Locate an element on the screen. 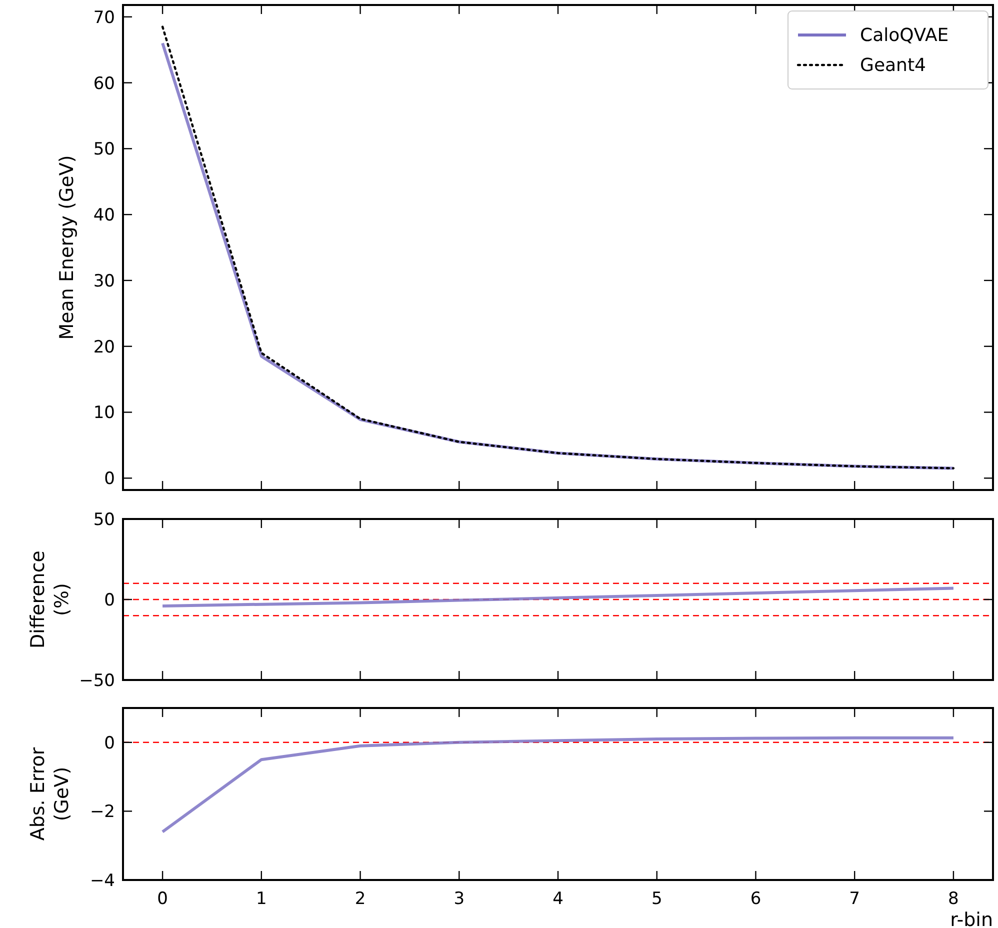 This screenshot has height=928, width=998. x-tick-label: 2 is located at coordinates (360, 899).